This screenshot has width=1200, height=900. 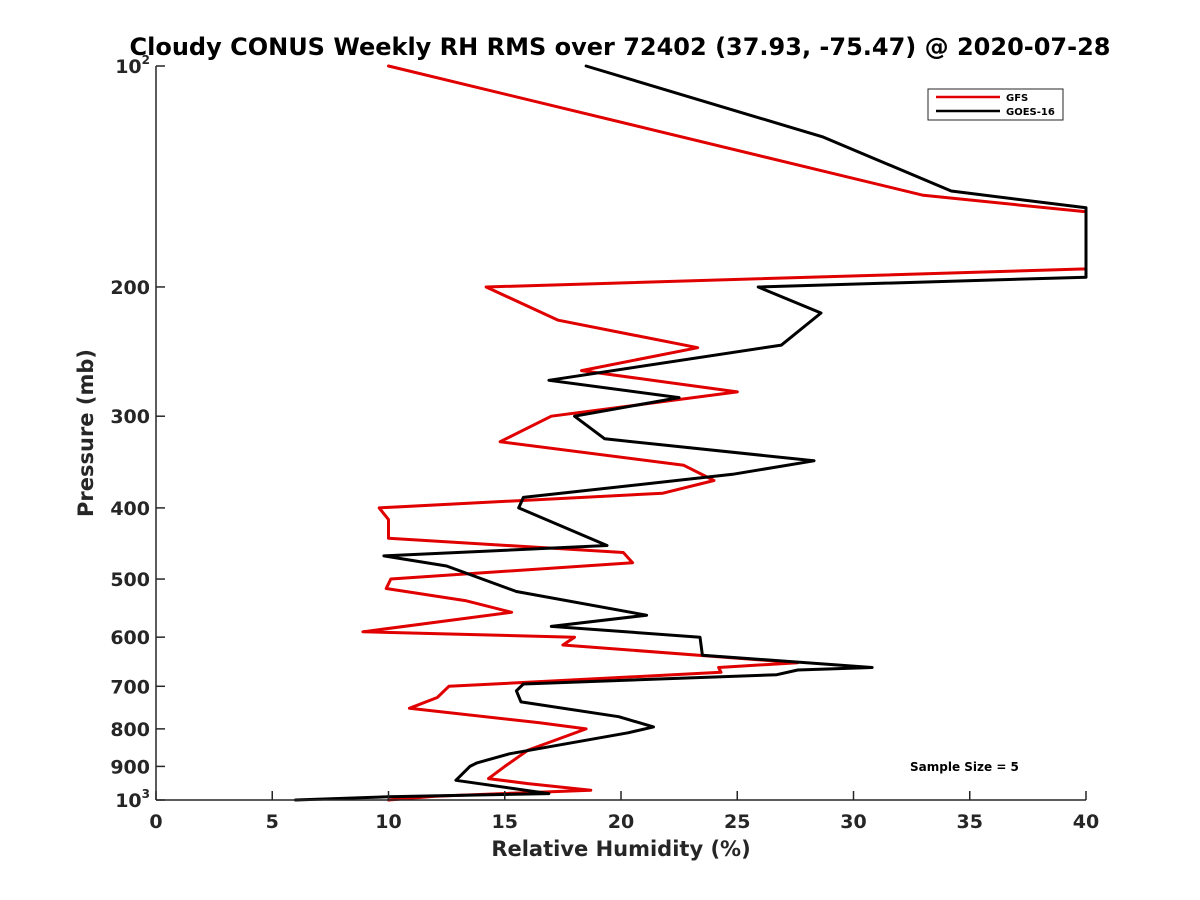 I want to click on y-tick-label: 900, so click(x=130, y=767).